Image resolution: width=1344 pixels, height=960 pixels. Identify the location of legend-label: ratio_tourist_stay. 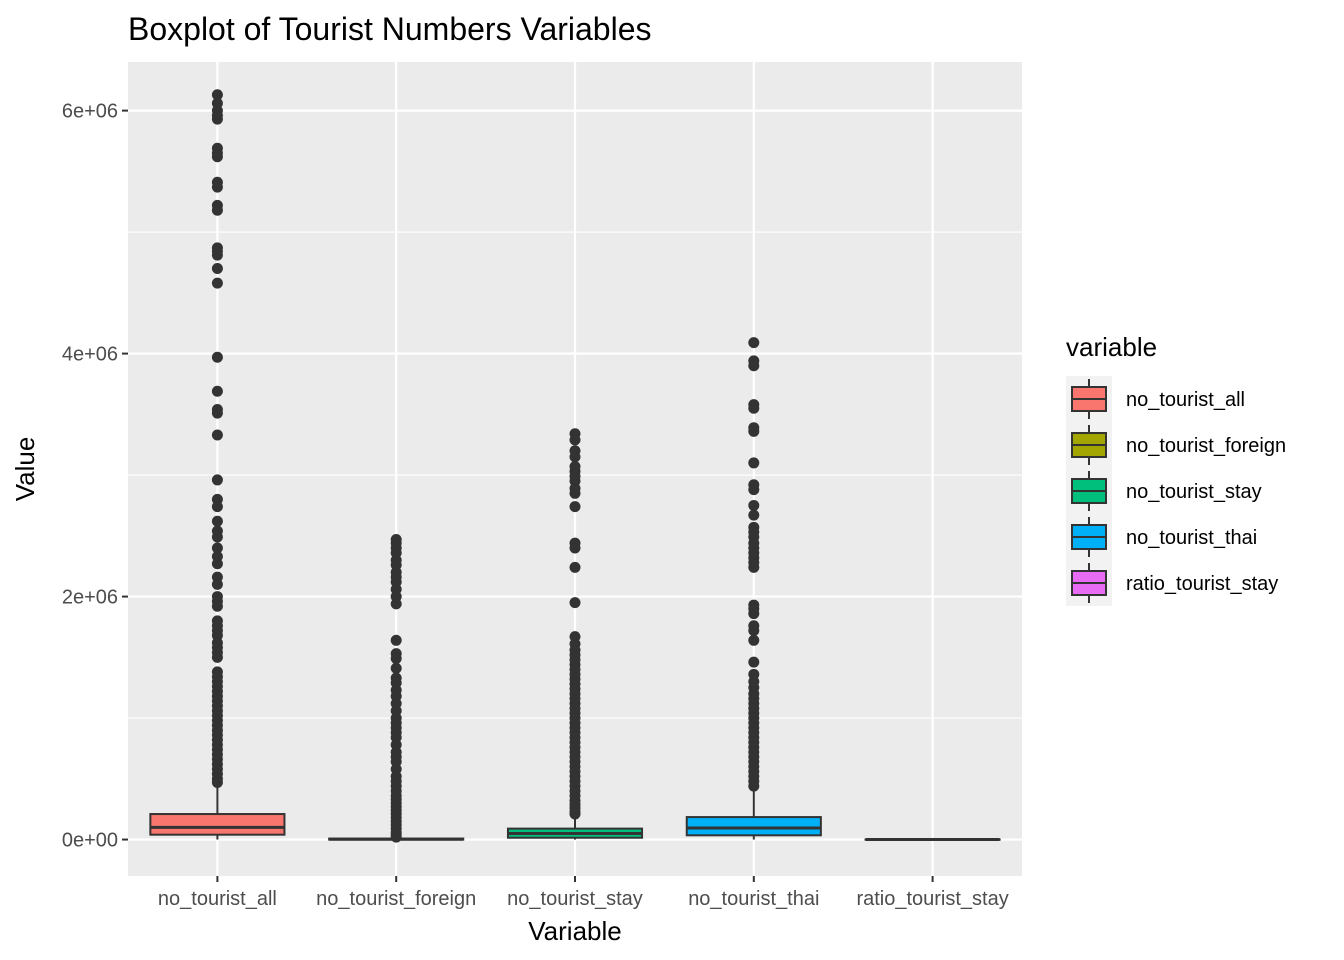
(1202, 584).